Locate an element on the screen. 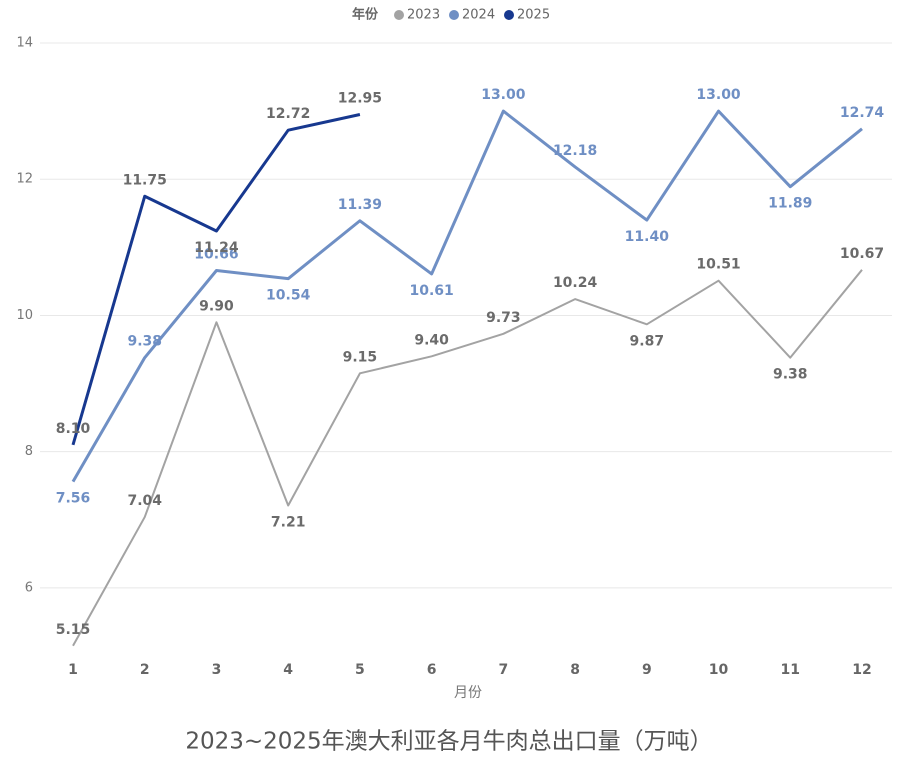  data-label: 9.40 is located at coordinates (431, 340).